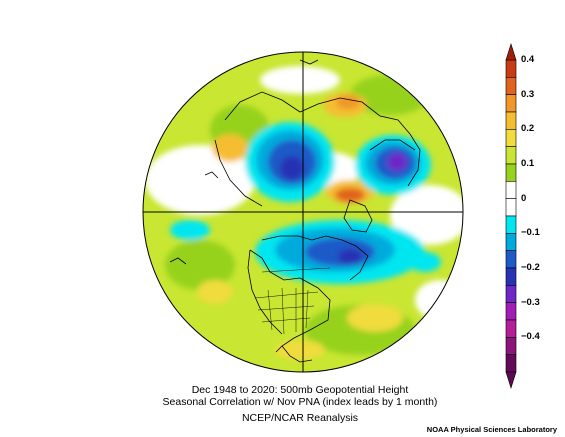  I want to click on colorbar-tick-label: −0.1, so click(530, 233).